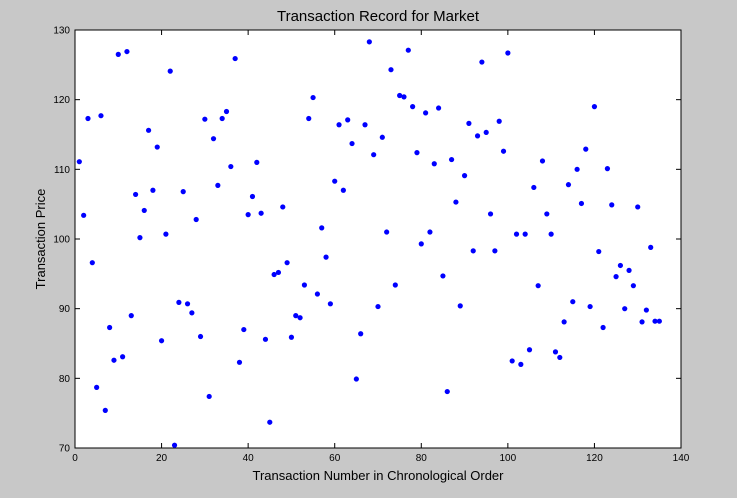 The height and width of the screenshot is (498, 737). What do you see at coordinates (162, 458) in the screenshot?
I see `x-tick-label: 20` at bounding box center [162, 458].